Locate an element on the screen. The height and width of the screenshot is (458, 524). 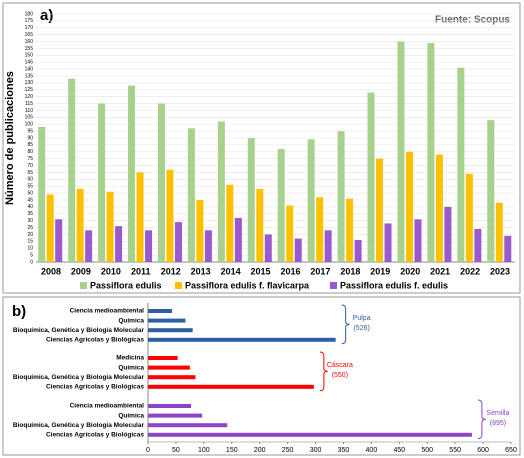
group-total: (526) is located at coordinates (361, 328).